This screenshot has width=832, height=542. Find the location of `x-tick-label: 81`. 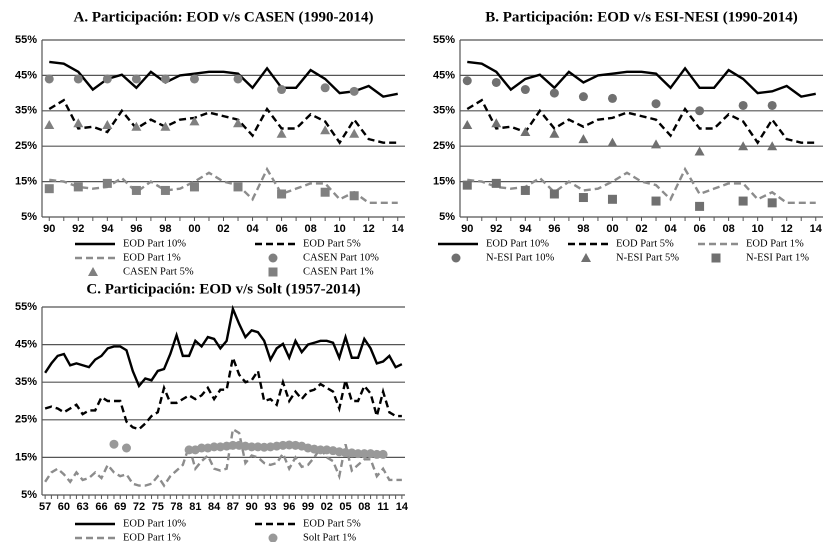

x-tick-label: 81 is located at coordinates (195, 507).